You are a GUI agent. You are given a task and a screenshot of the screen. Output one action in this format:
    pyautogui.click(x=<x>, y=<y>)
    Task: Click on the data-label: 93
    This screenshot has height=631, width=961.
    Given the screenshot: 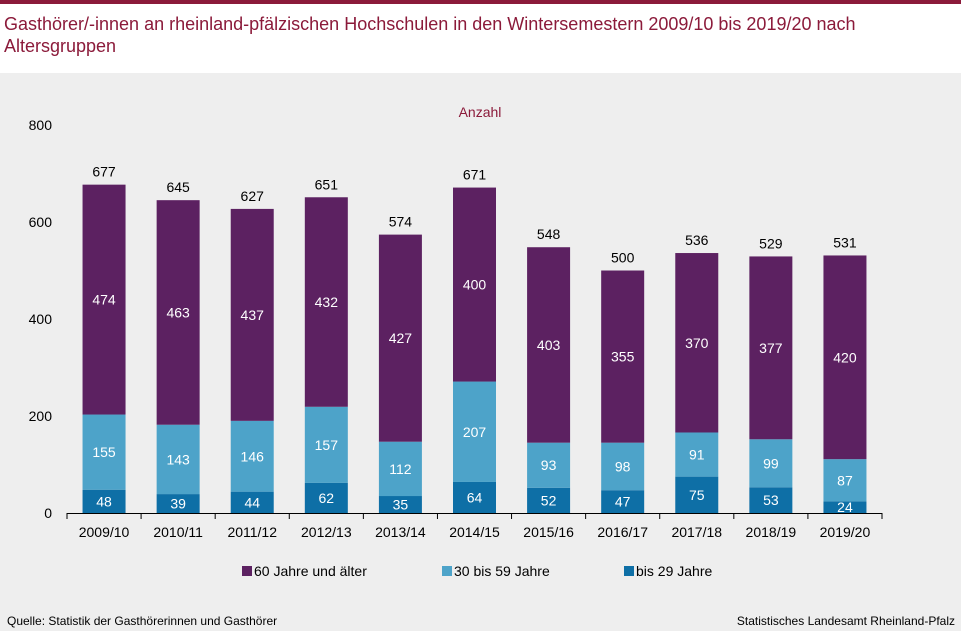 What is the action you would take?
    pyautogui.click(x=549, y=465)
    